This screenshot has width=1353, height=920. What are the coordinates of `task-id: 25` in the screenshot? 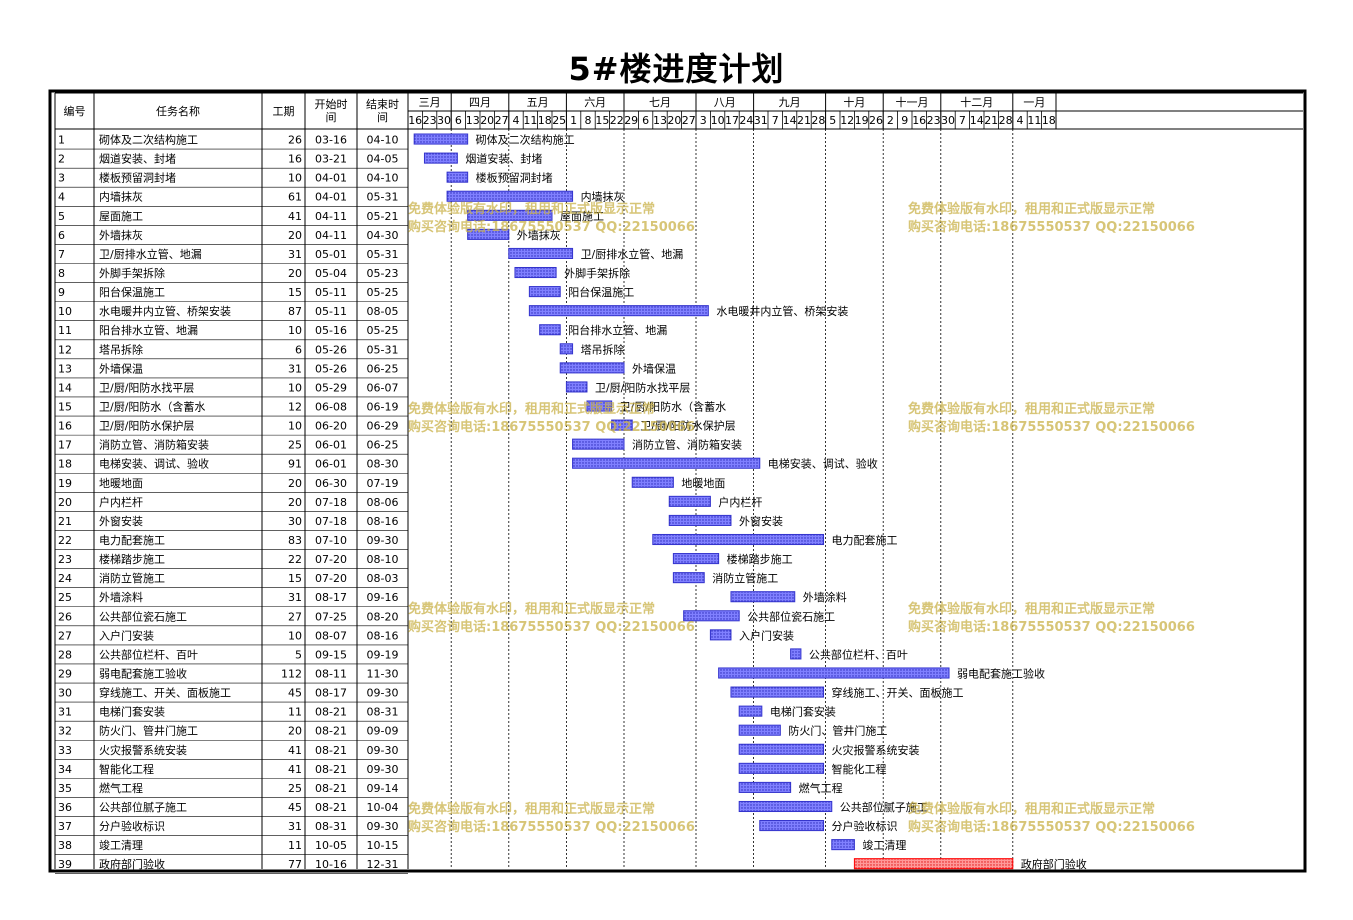 It's located at (65, 597).